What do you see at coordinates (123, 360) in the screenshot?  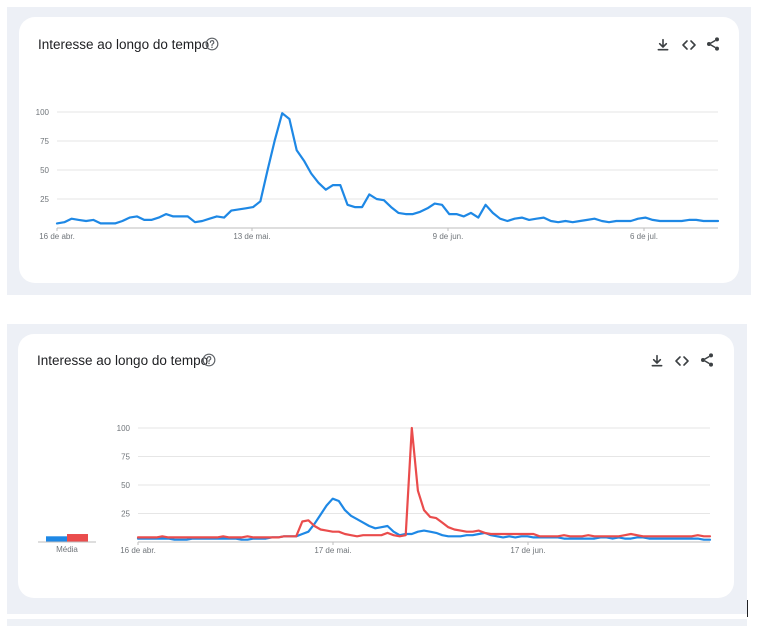 I see `card-2-title: Interesse ao longo do tempo` at bounding box center [123, 360].